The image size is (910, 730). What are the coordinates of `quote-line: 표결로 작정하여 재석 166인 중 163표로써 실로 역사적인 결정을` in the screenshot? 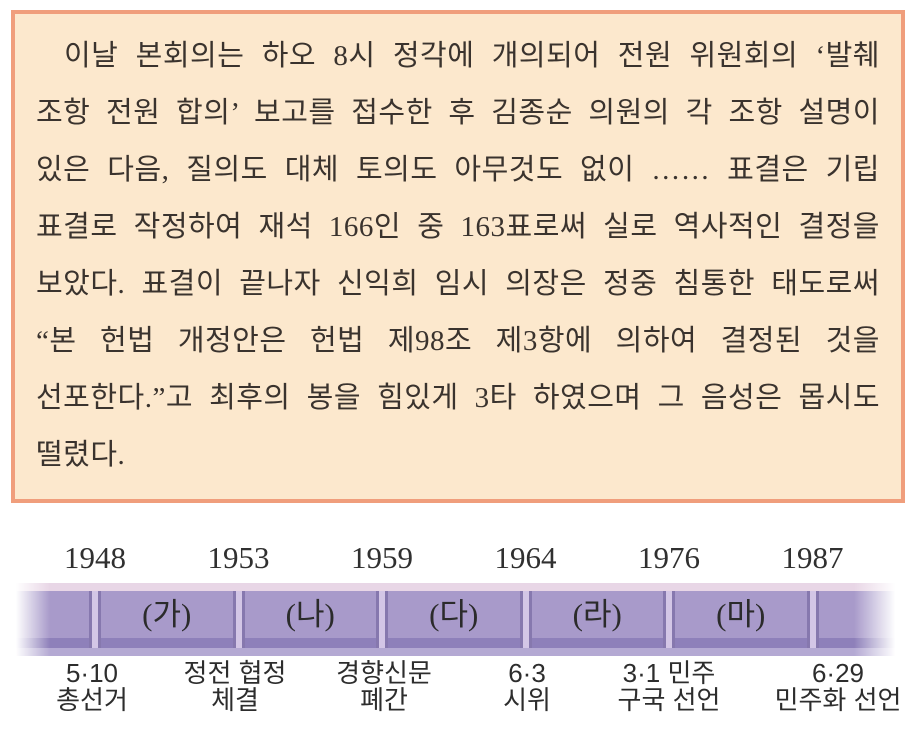 It's located at (458, 227).